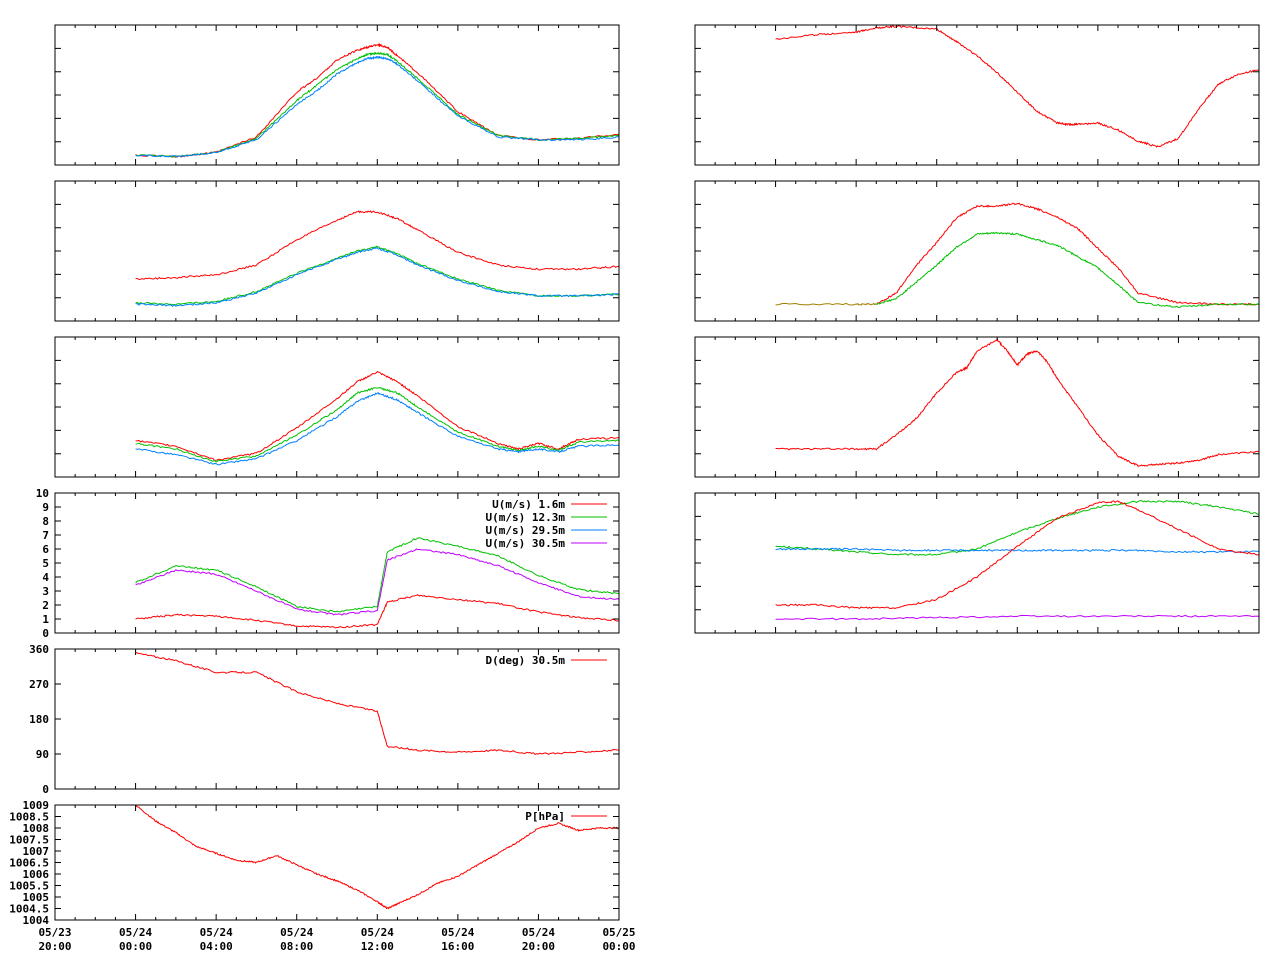 Image resolution: width=1280 pixels, height=960 pixels. What do you see at coordinates (29, 817) in the screenshot?
I see `y-tick-label: 1008.5` at bounding box center [29, 817].